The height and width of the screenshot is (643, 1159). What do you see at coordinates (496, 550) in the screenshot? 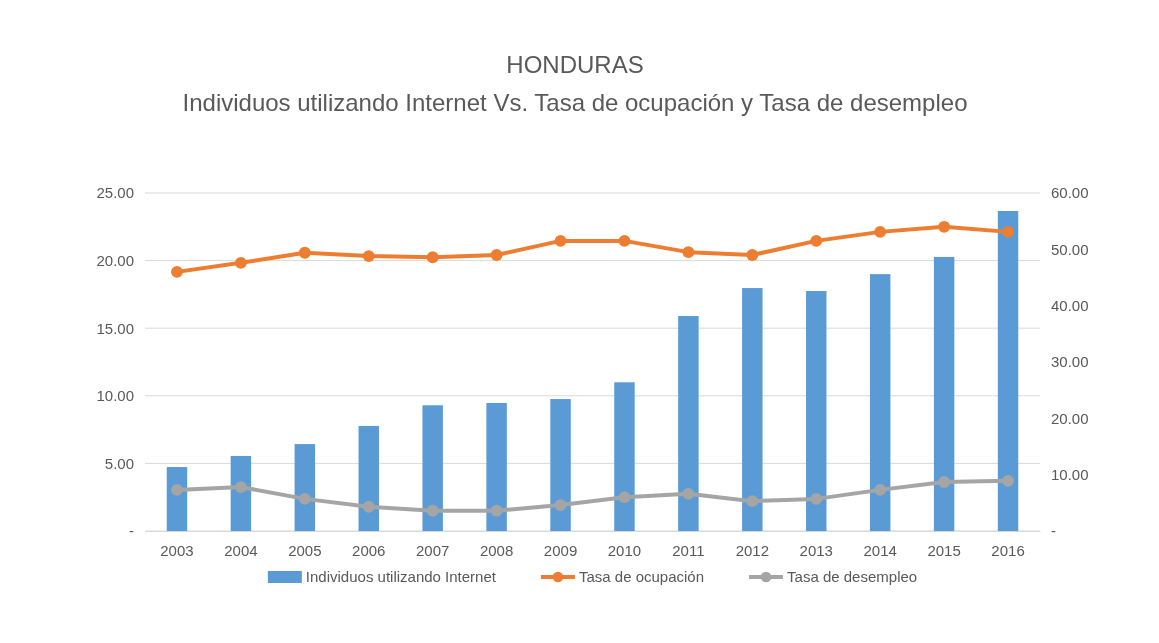
I see `x-tick-label: 2008` at bounding box center [496, 550].